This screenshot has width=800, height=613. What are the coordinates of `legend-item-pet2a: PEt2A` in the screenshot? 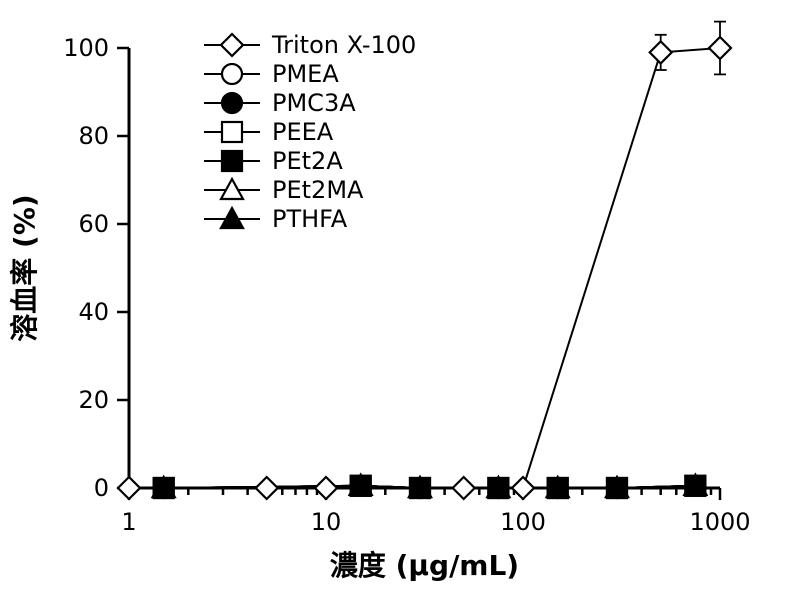 It's located at (273, 161).